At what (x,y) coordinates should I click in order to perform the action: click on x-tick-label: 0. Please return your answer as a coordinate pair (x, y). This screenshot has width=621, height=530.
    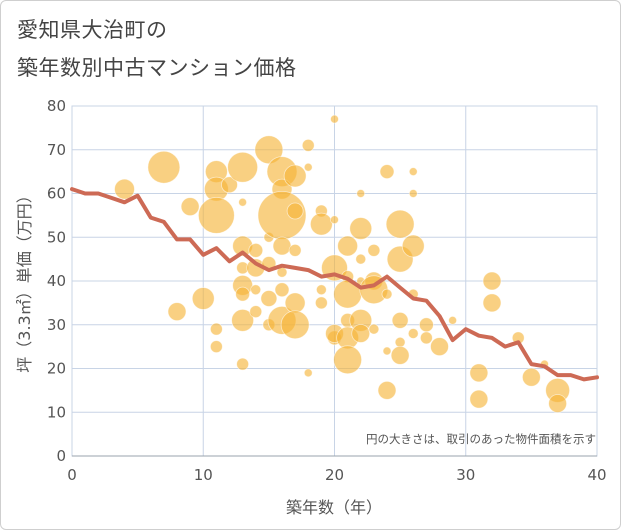
    Looking at the image, I should click on (72, 475).